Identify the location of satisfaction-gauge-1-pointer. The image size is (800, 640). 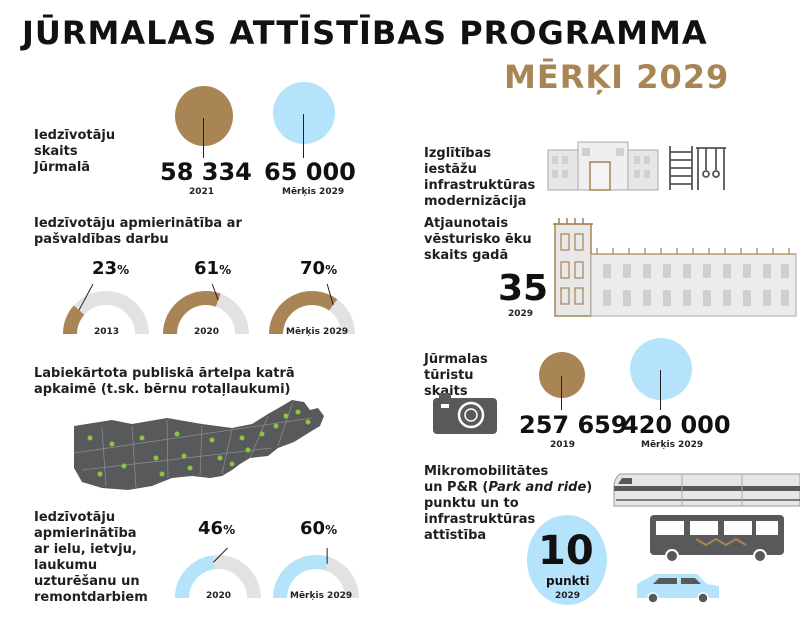
(86, 297).